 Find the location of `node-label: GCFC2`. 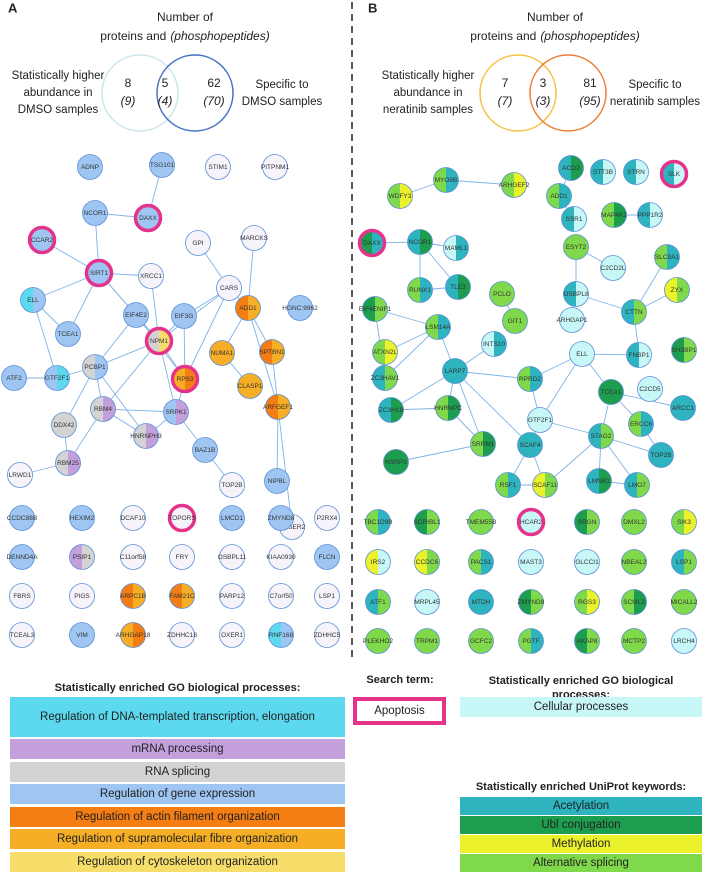

node-label: GCFC2 is located at coordinates (481, 641).